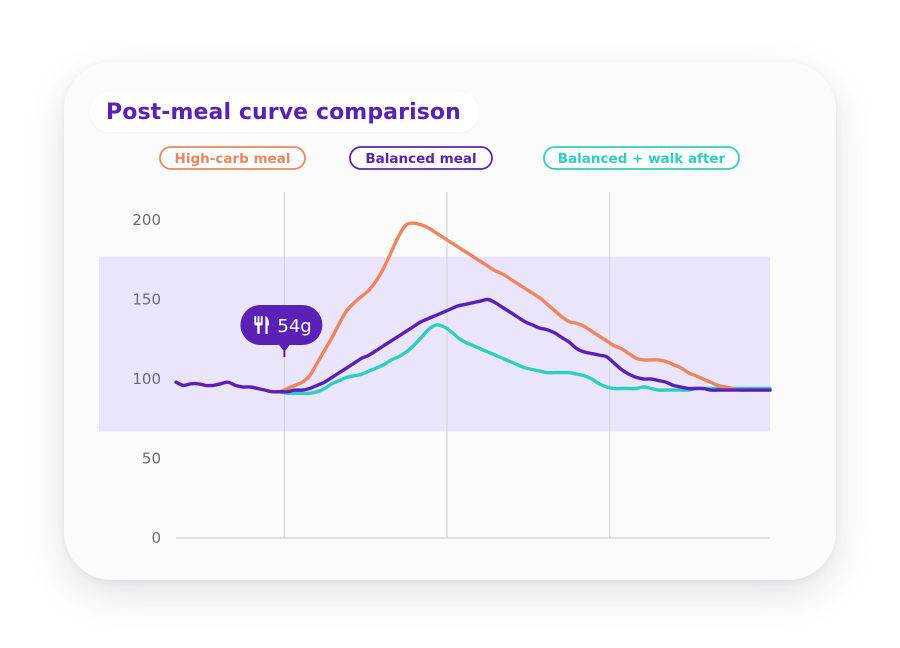  I want to click on legend-pill-balanced-meal, so click(421, 158).